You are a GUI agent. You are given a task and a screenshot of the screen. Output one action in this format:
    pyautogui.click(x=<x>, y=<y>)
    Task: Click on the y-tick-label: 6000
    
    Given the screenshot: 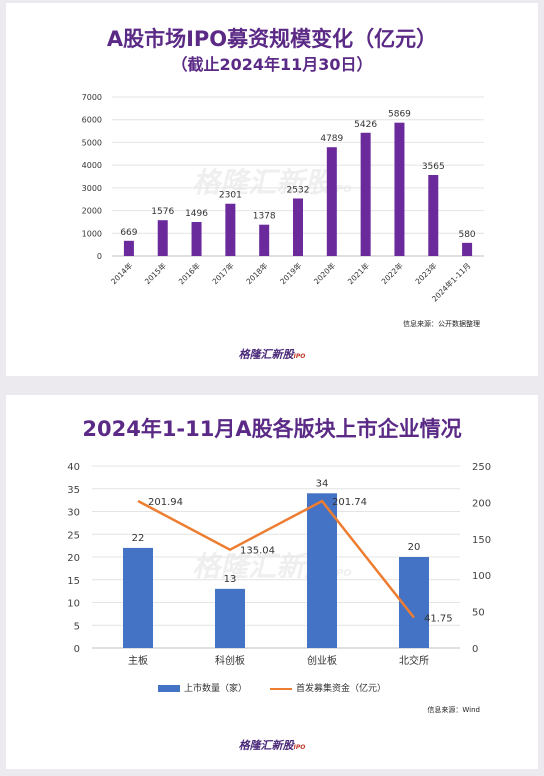 What is the action you would take?
    pyautogui.click(x=92, y=120)
    